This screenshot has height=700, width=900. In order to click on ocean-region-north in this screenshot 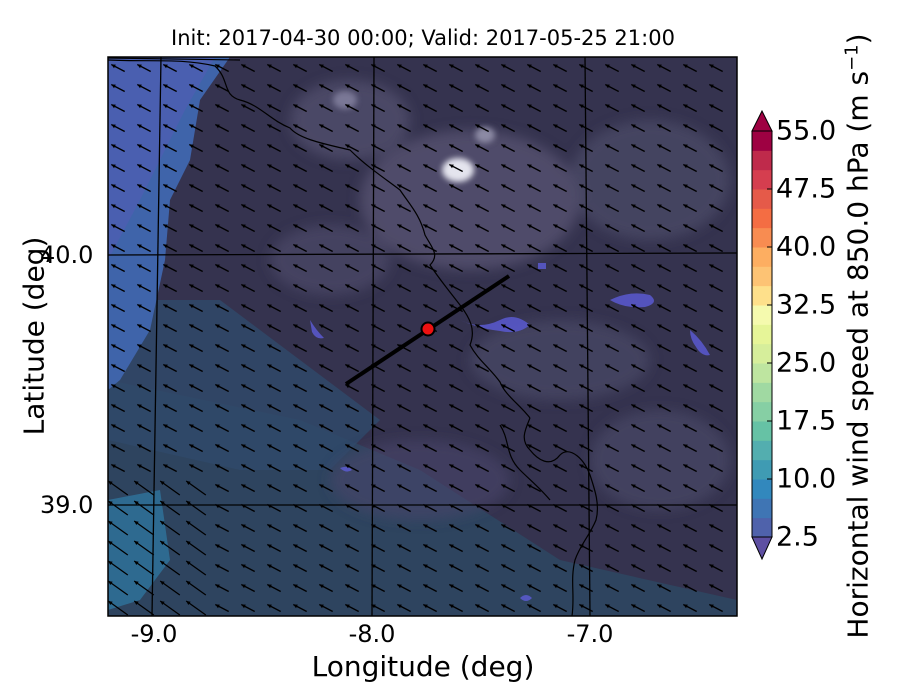, I will do `click(161, 158)`.